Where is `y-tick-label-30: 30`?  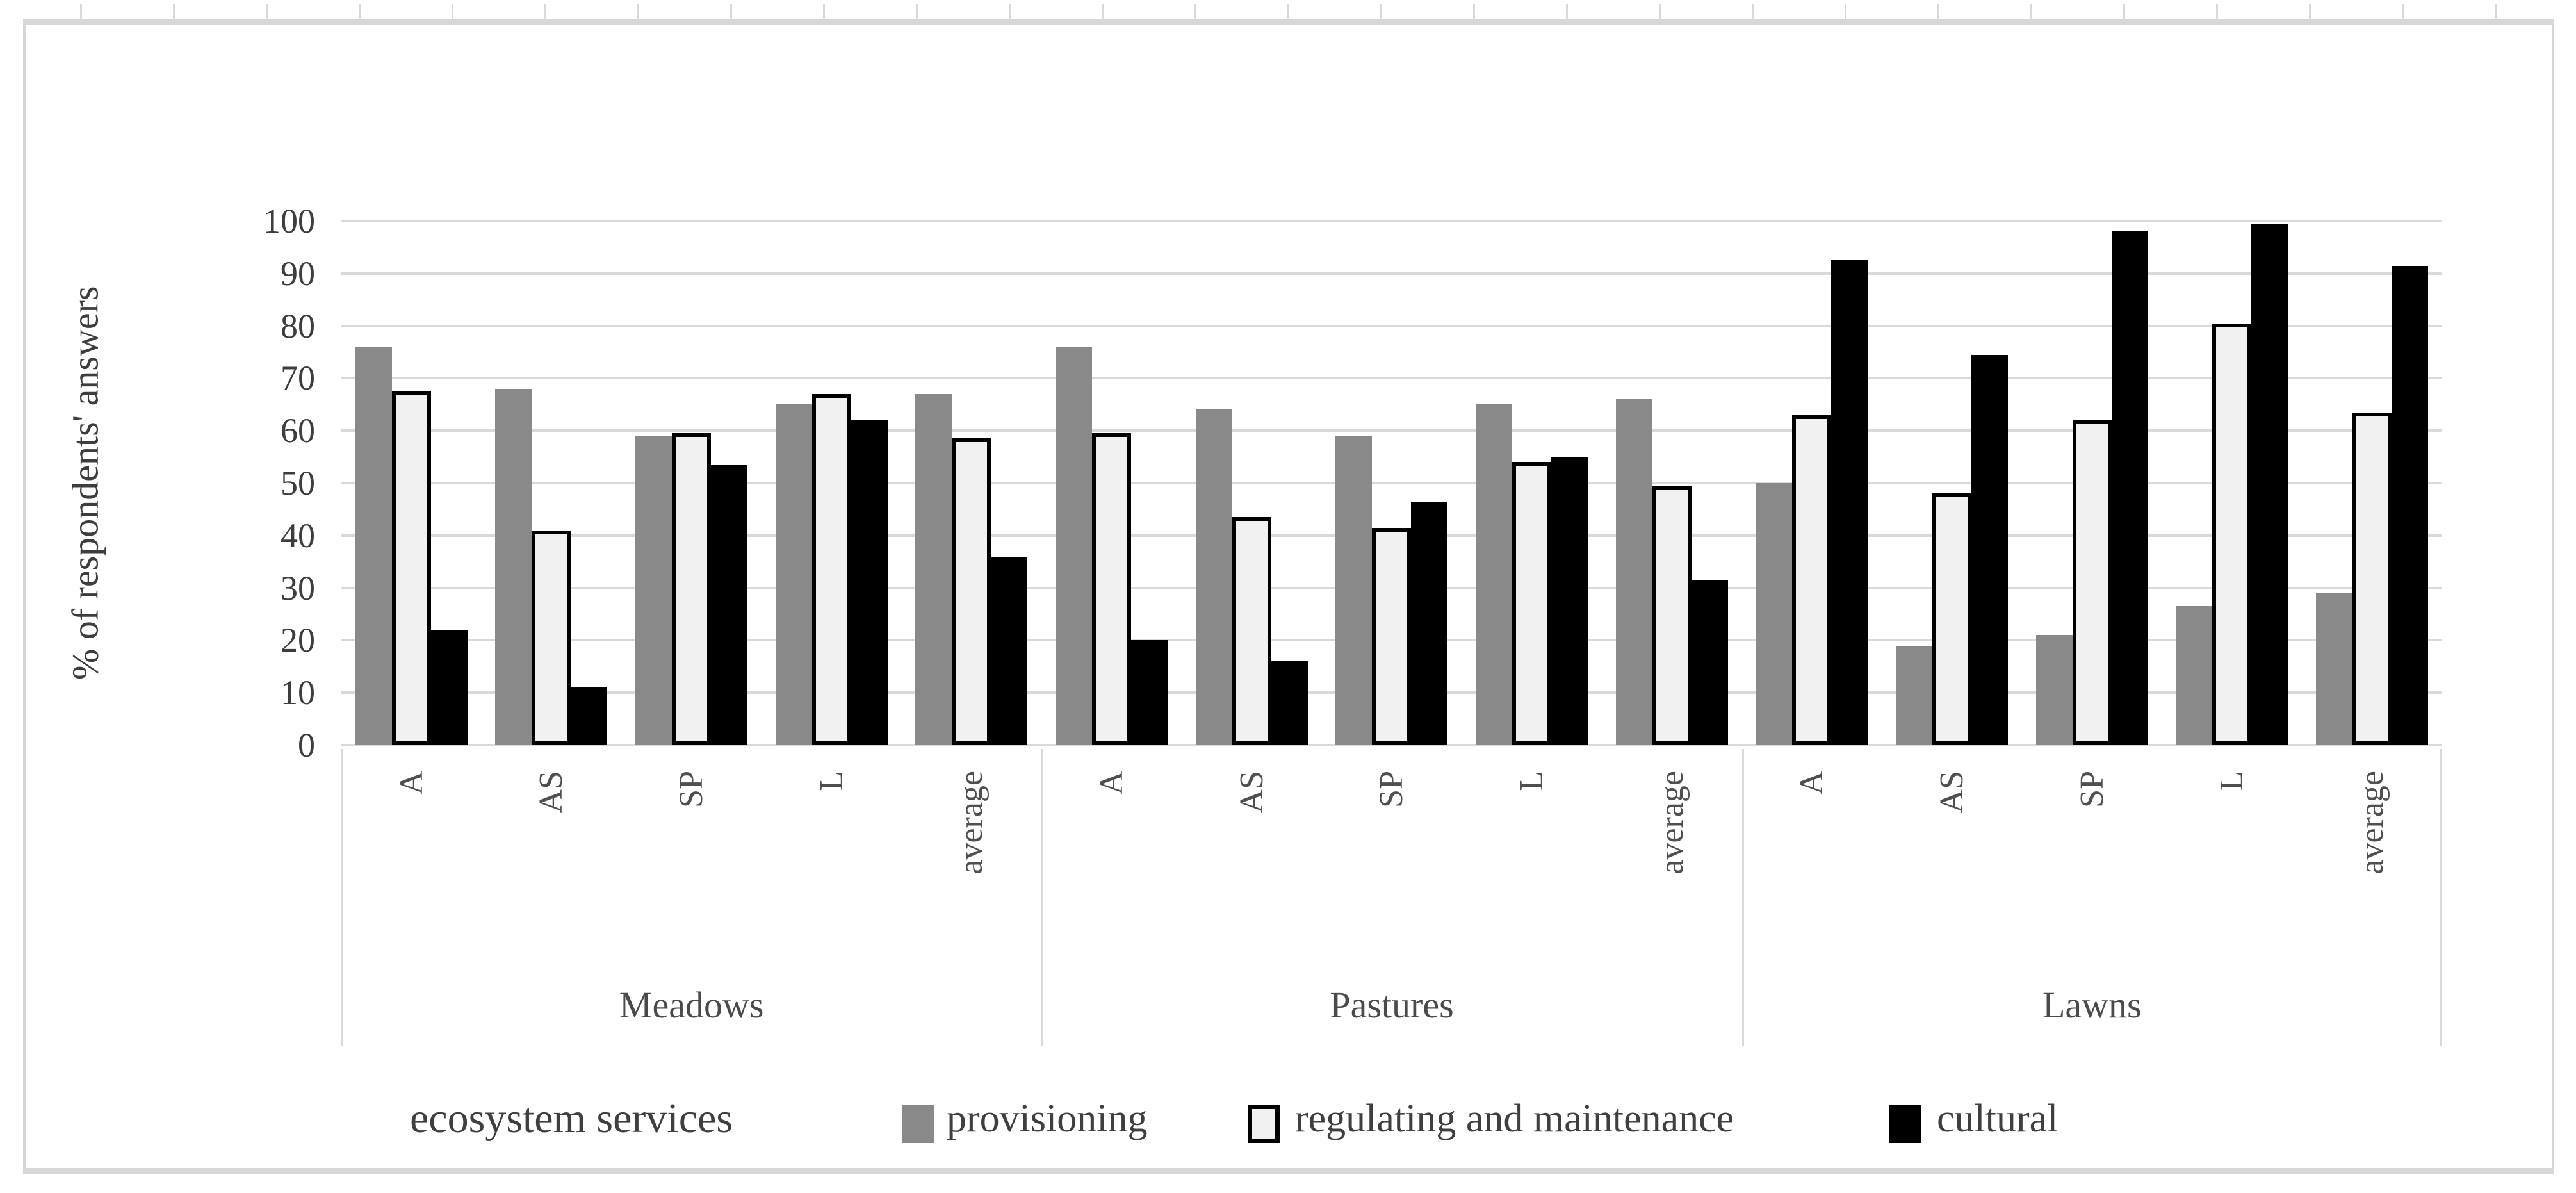
y-tick-label-30: 30 is located at coordinates (298, 587).